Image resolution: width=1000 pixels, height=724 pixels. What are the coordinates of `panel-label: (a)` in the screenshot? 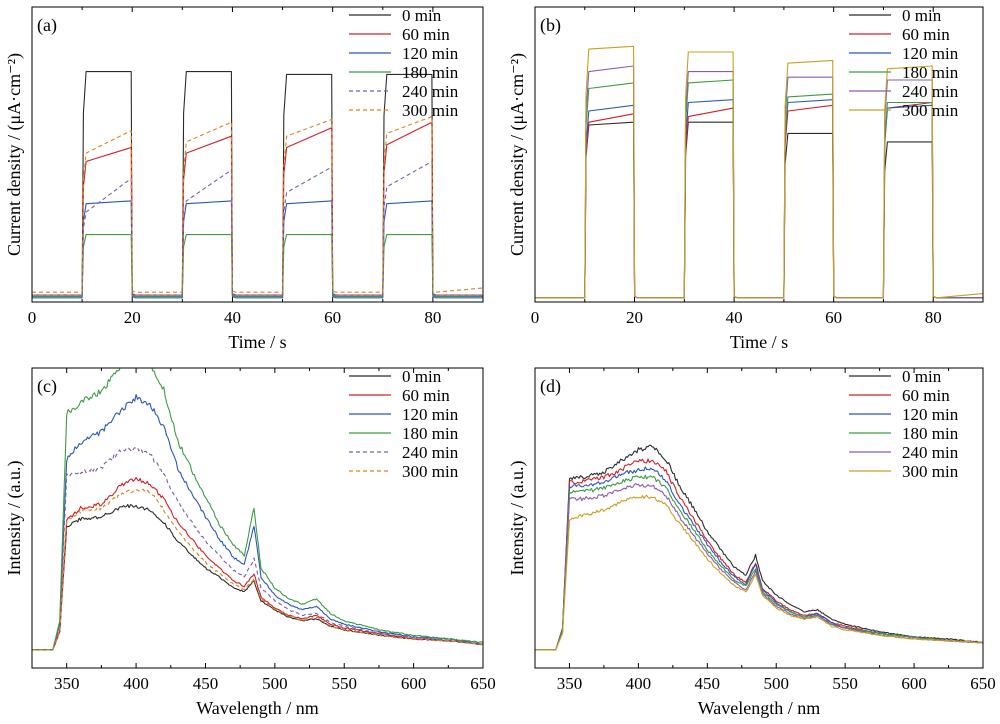 It's located at (47, 25).